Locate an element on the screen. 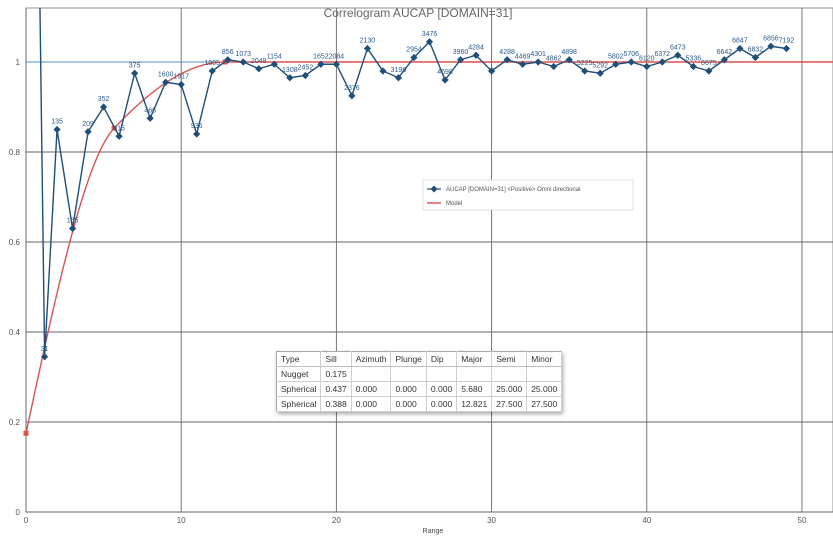 This screenshot has height=542, width=833. y-tick-label: 0.4 is located at coordinates (15, 332).